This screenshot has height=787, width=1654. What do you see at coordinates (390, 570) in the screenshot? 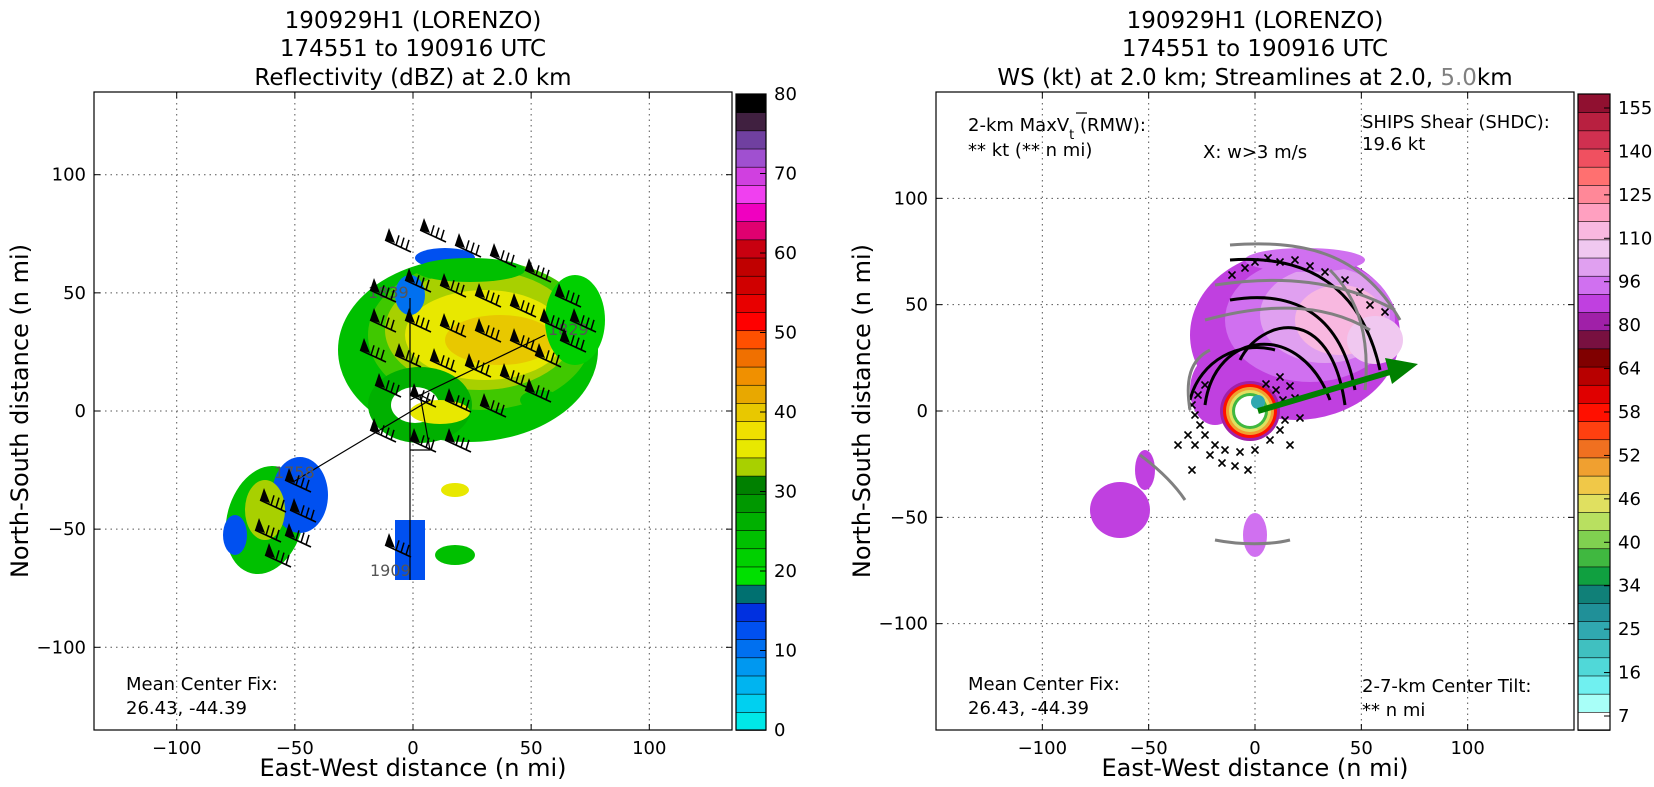
I see `track-label-4: 1909` at bounding box center [390, 570].